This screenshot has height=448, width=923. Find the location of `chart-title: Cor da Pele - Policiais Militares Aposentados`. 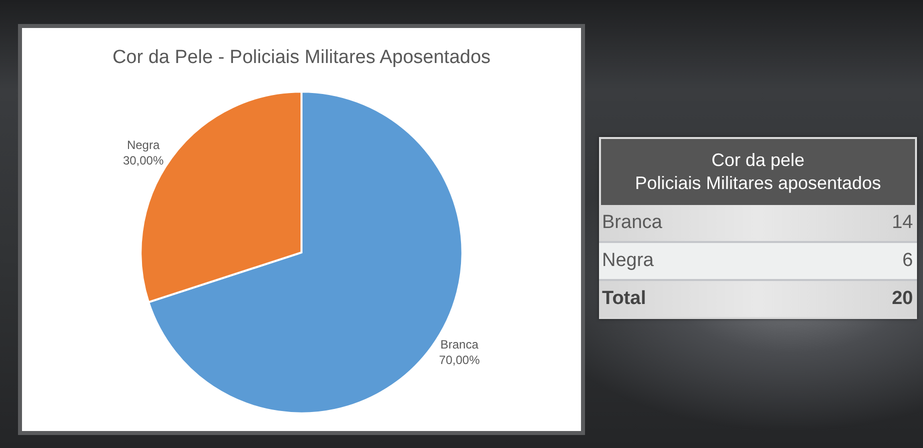

chart-title: Cor da Pele - Policiais Militares Aposentados is located at coordinates (301, 57).